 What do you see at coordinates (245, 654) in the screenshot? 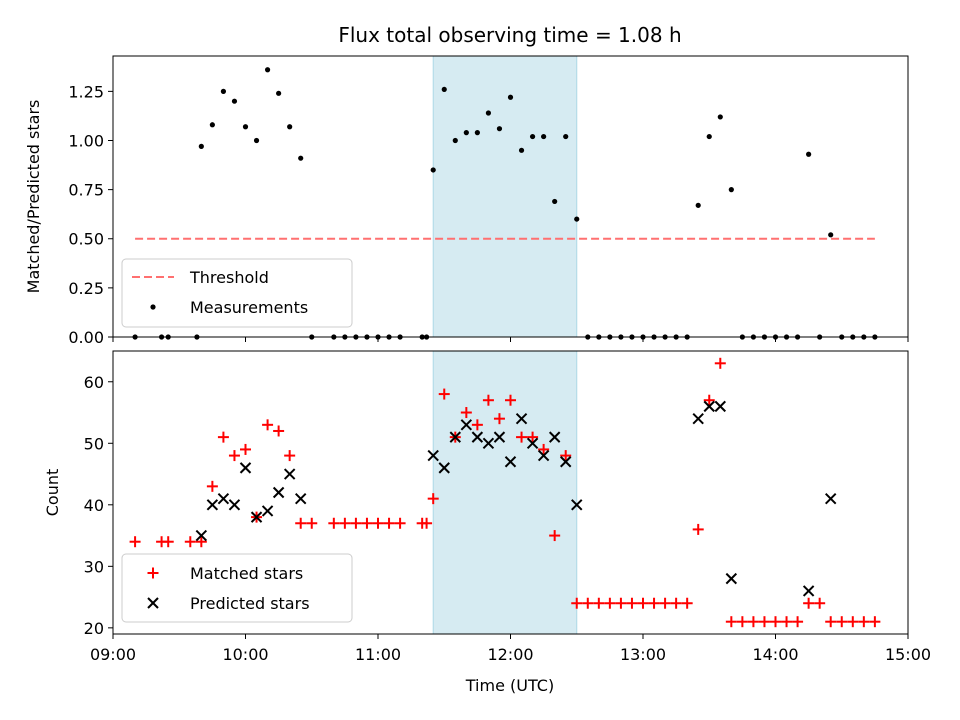
I see `xtick-label: 10:00` at bounding box center [245, 654].